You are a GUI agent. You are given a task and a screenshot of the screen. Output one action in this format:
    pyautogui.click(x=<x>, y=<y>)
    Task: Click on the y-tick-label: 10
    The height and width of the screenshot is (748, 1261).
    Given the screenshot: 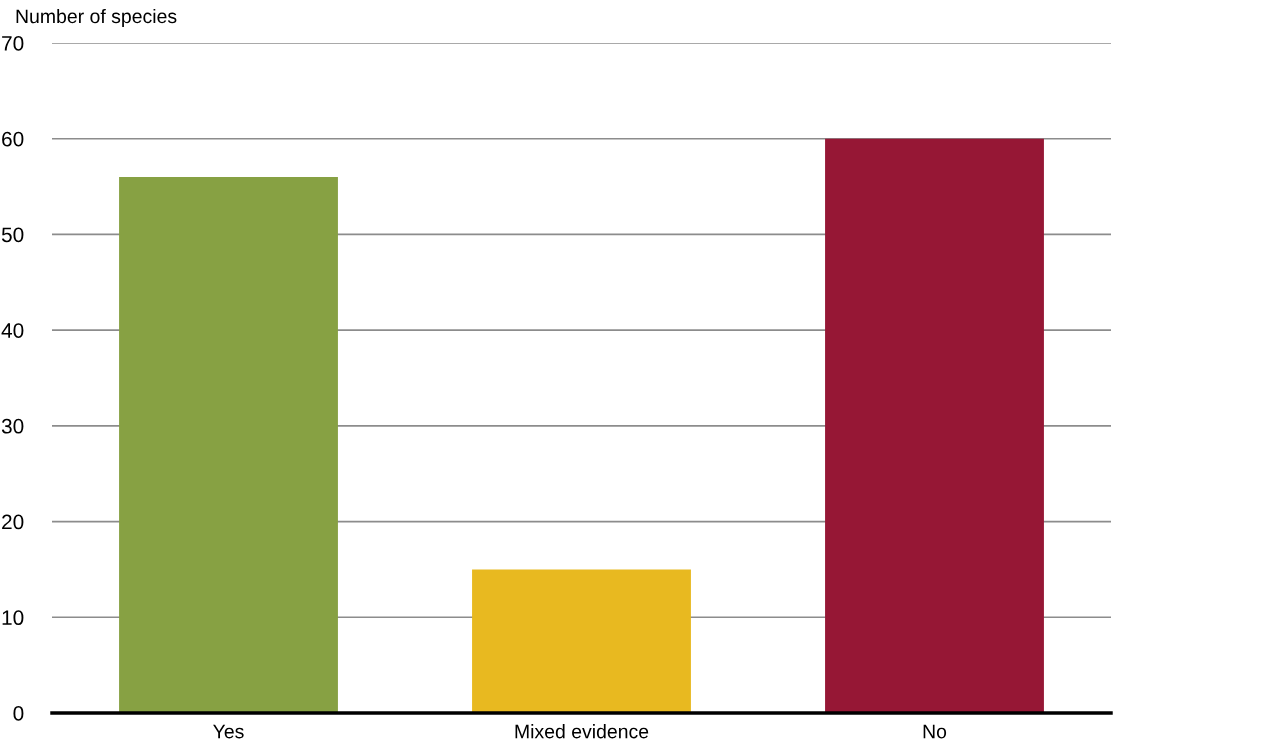 What is the action you would take?
    pyautogui.click(x=13, y=618)
    